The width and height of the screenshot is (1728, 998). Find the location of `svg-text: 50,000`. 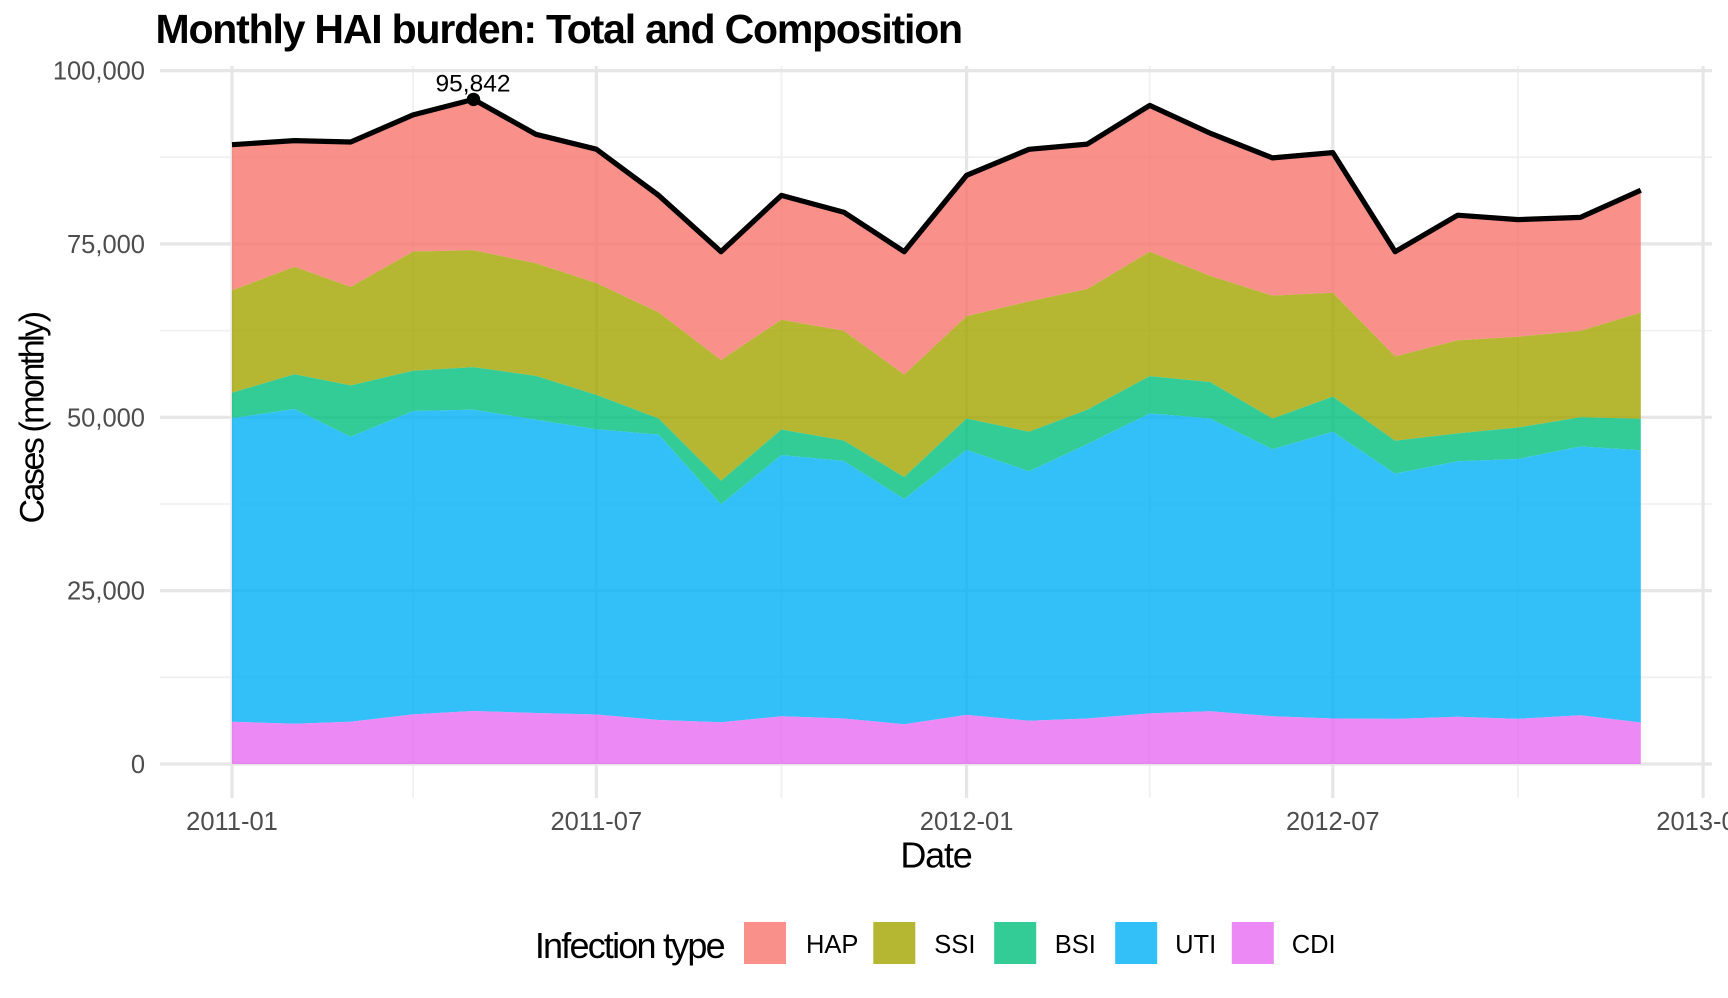

svg-text: 50,000 is located at coordinates (106, 418).